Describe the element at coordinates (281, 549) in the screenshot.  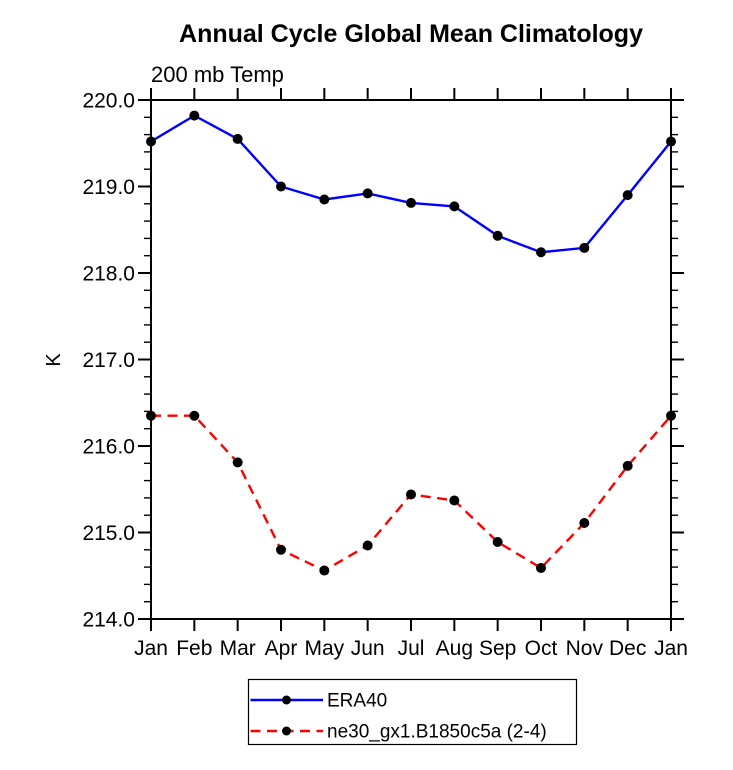
I see `series-1-point-Apr` at that location.